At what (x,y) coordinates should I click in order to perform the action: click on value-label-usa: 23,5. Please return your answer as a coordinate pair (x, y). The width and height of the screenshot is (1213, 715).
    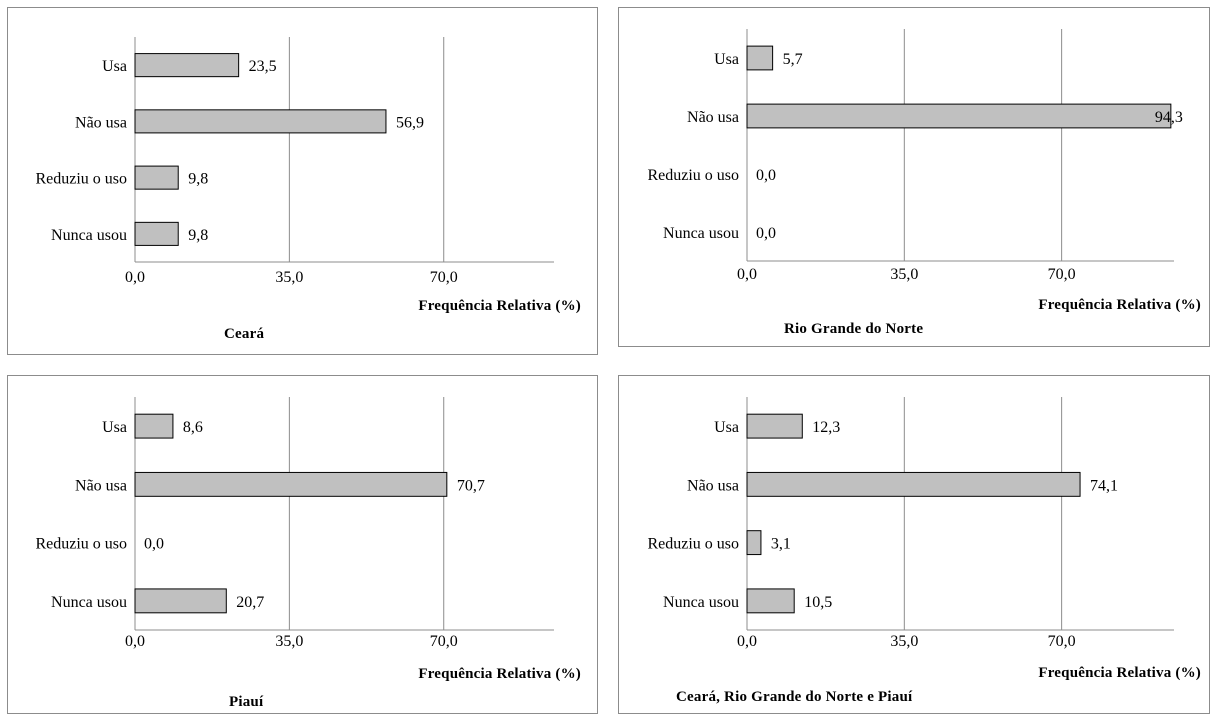
    Looking at the image, I should click on (263, 66).